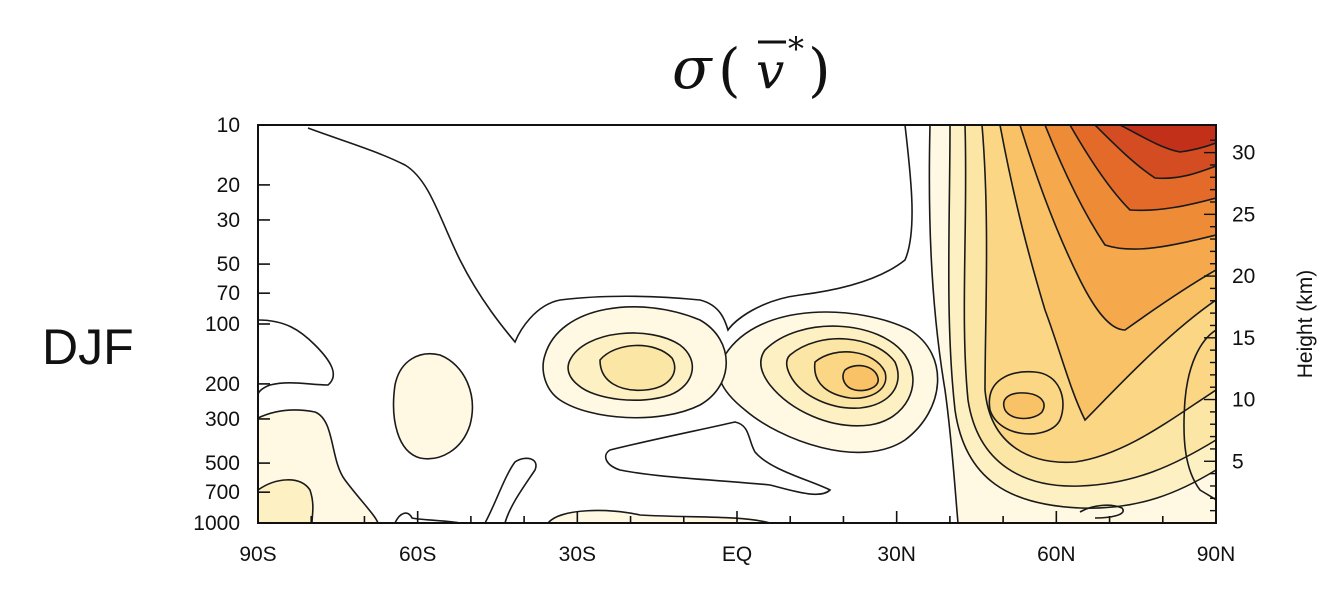 This screenshot has height=607, width=1323. I want to click on arctic-jet-contours, so click(1072, 324).